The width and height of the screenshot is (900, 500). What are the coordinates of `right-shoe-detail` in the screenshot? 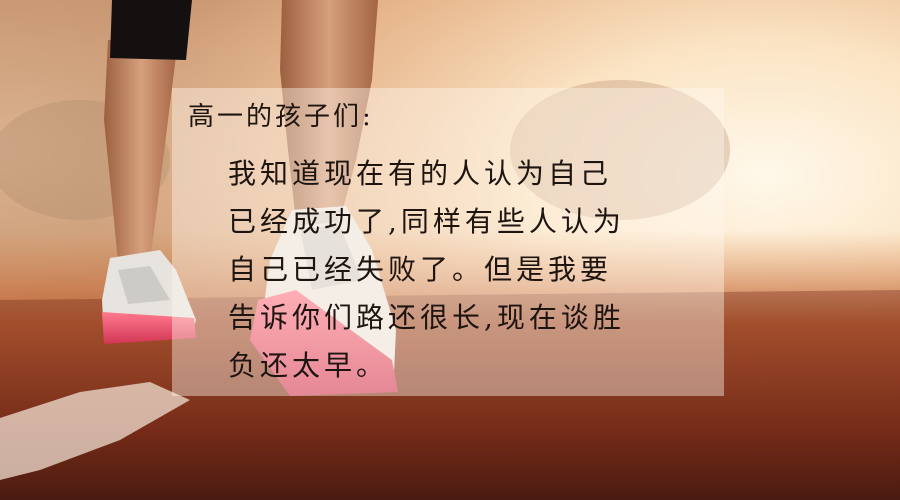 It's located at (331, 258).